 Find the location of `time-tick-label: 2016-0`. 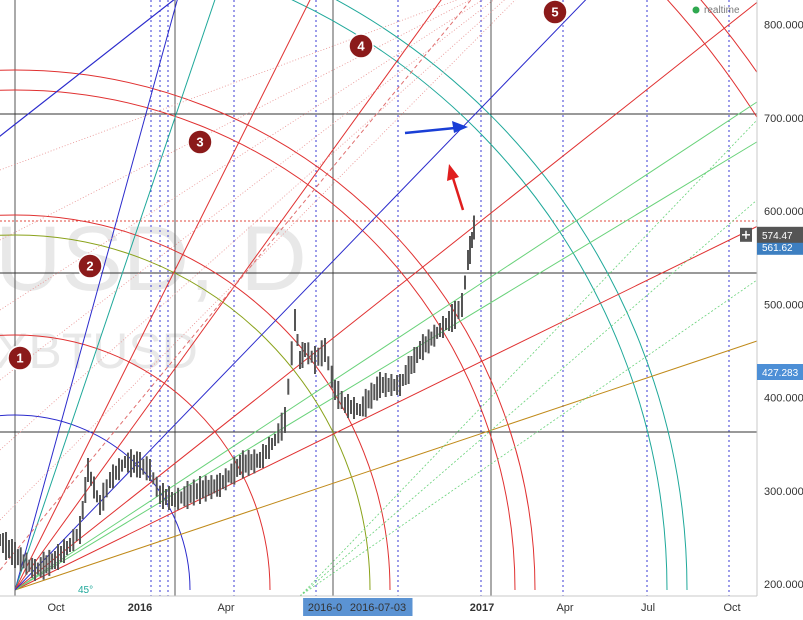

time-tick-label: 2016-0 is located at coordinates (325, 608).